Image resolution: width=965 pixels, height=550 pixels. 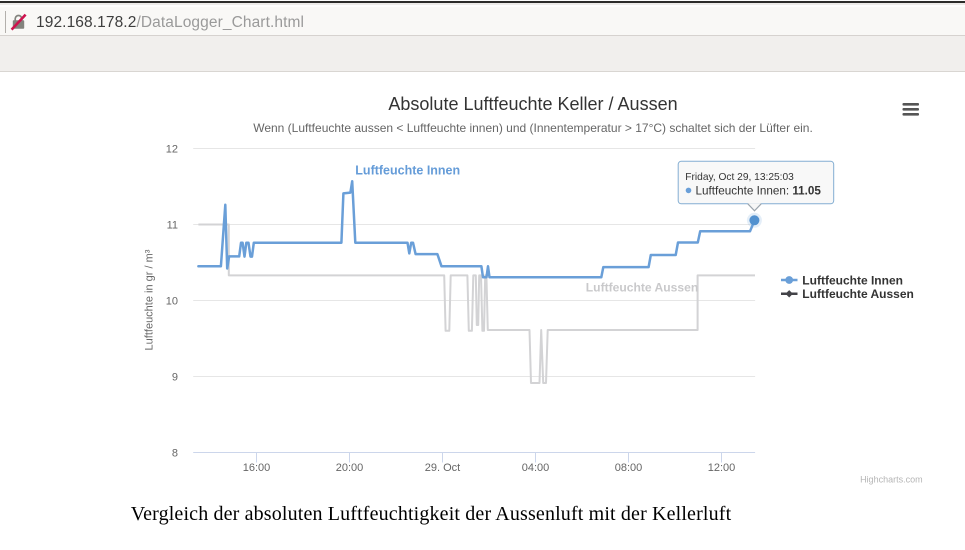 What do you see at coordinates (175, 454) in the screenshot?
I see `svg-text: 8` at bounding box center [175, 454].